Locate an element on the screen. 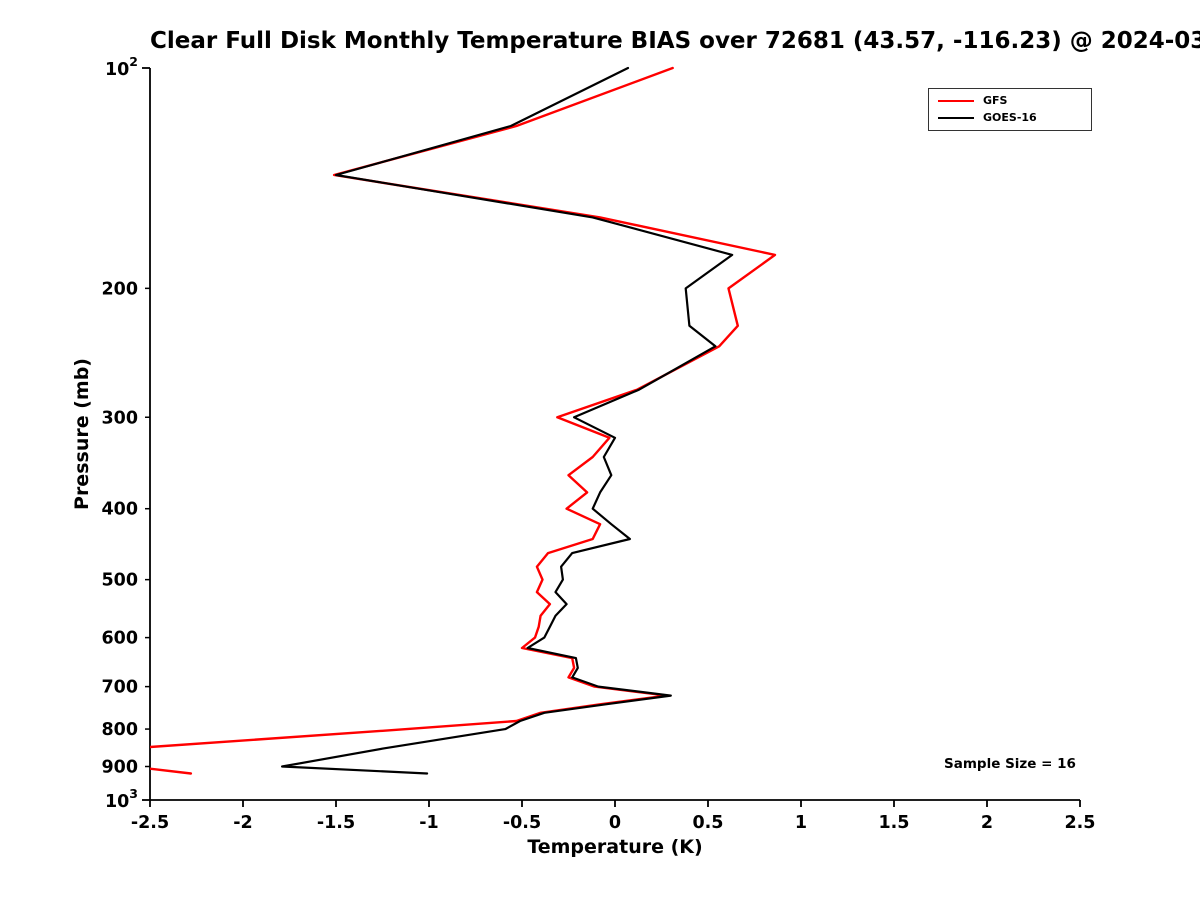 The image size is (1200, 900). y-major-tick-label: 10³ is located at coordinates (121, 799).